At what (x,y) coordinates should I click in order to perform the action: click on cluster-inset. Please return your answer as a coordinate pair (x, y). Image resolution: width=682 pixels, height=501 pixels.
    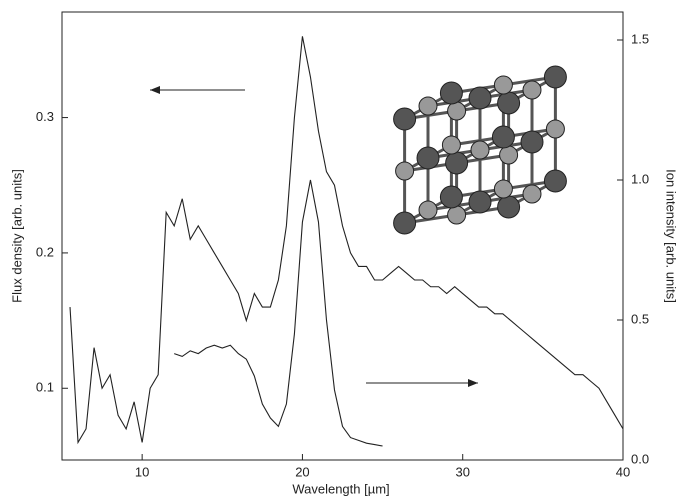
    Looking at the image, I should click on (480, 150).